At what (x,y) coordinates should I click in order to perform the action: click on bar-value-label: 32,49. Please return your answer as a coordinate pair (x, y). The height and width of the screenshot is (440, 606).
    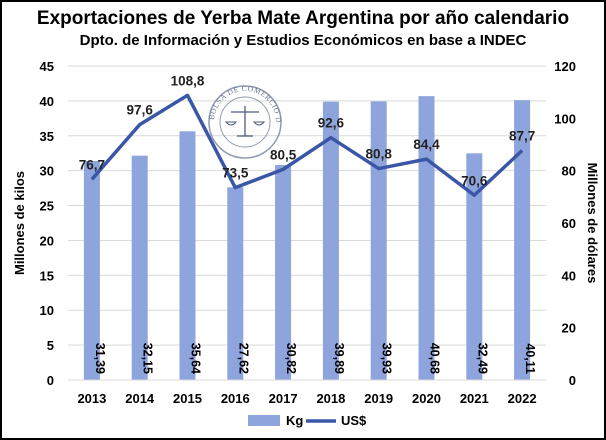
    Looking at the image, I should click on (482, 358).